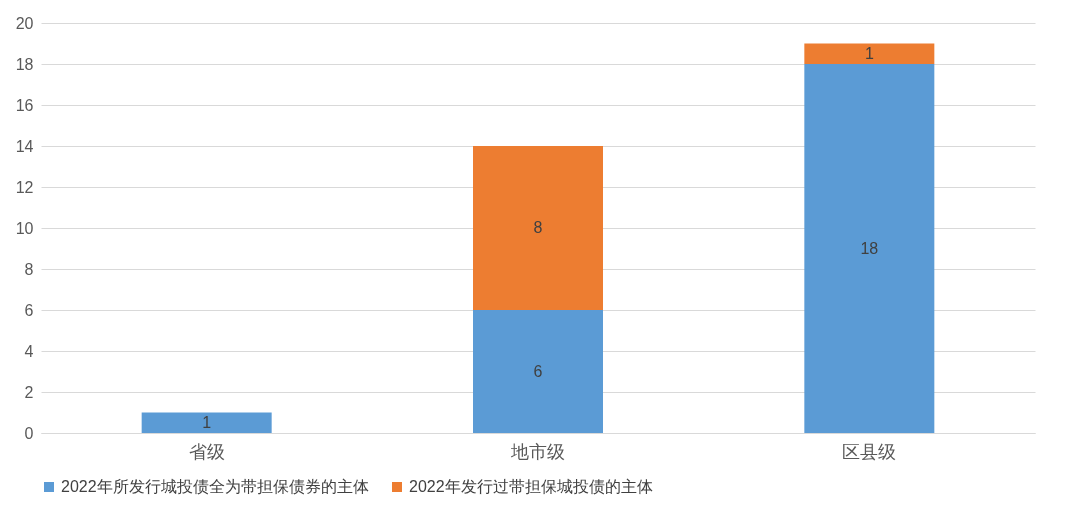 The image size is (1080, 530). What do you see at coordinates (24, 146) in the screenshot?
I see `y-tick-label: 14` at bounding box center [24, 146].